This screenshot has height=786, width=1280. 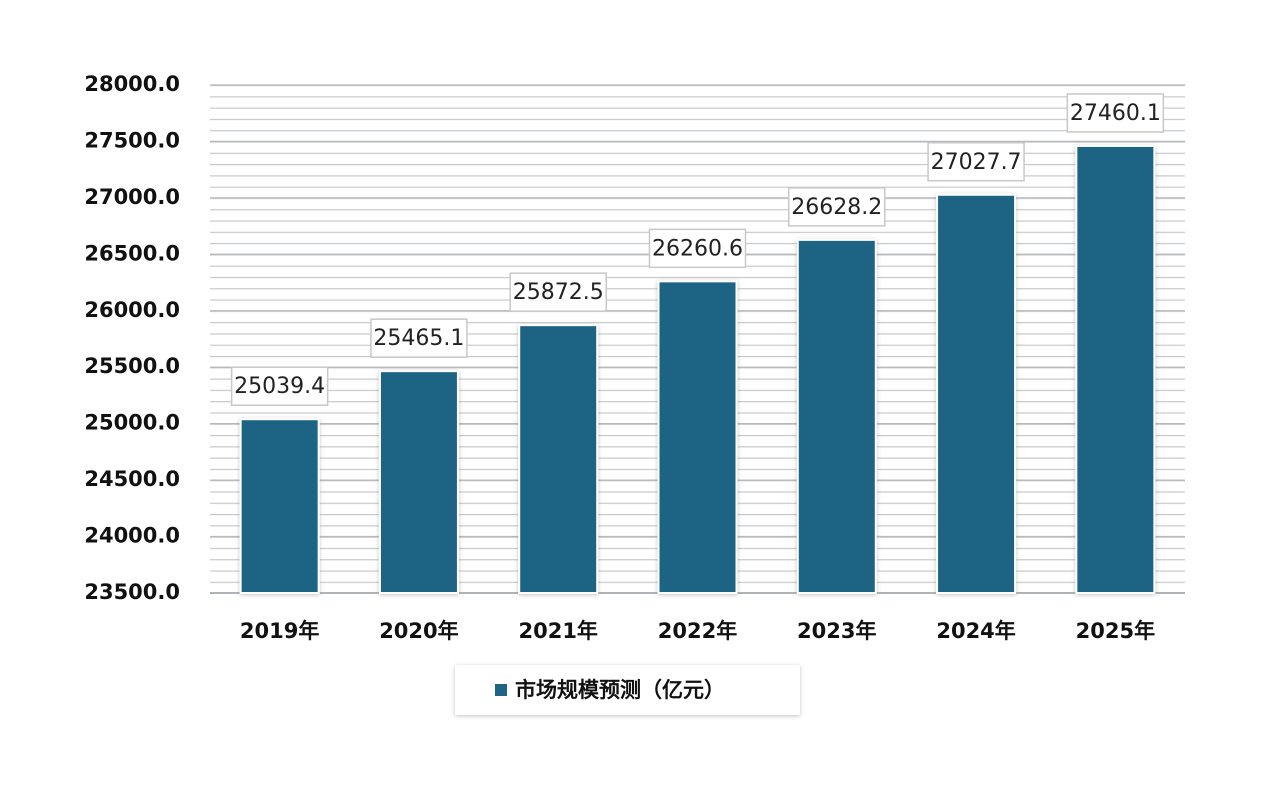 I want to click on legend-marker, so click(x=501, y=690).